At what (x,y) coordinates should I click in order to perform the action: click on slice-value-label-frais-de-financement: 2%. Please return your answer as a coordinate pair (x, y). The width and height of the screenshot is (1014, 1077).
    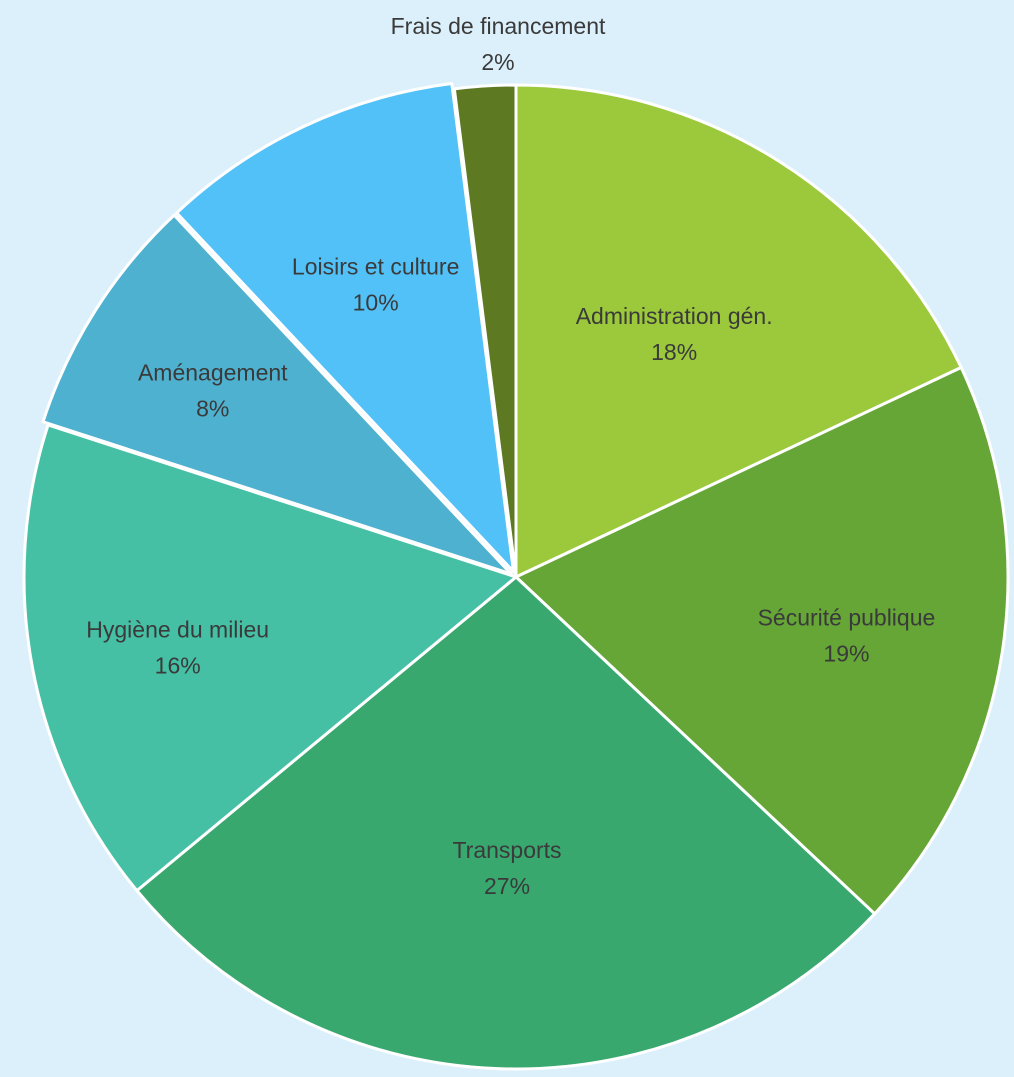
    Looking at the image, I should click on (497, 62).